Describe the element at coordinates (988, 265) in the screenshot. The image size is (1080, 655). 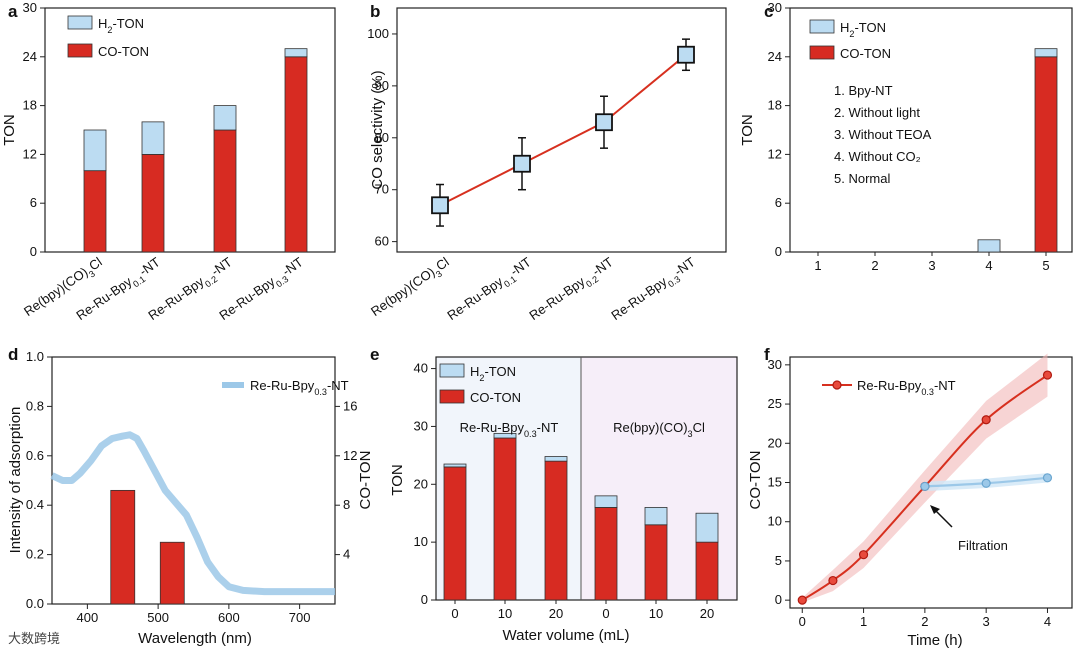
I see `x-tick-label-c: 4` at that location.